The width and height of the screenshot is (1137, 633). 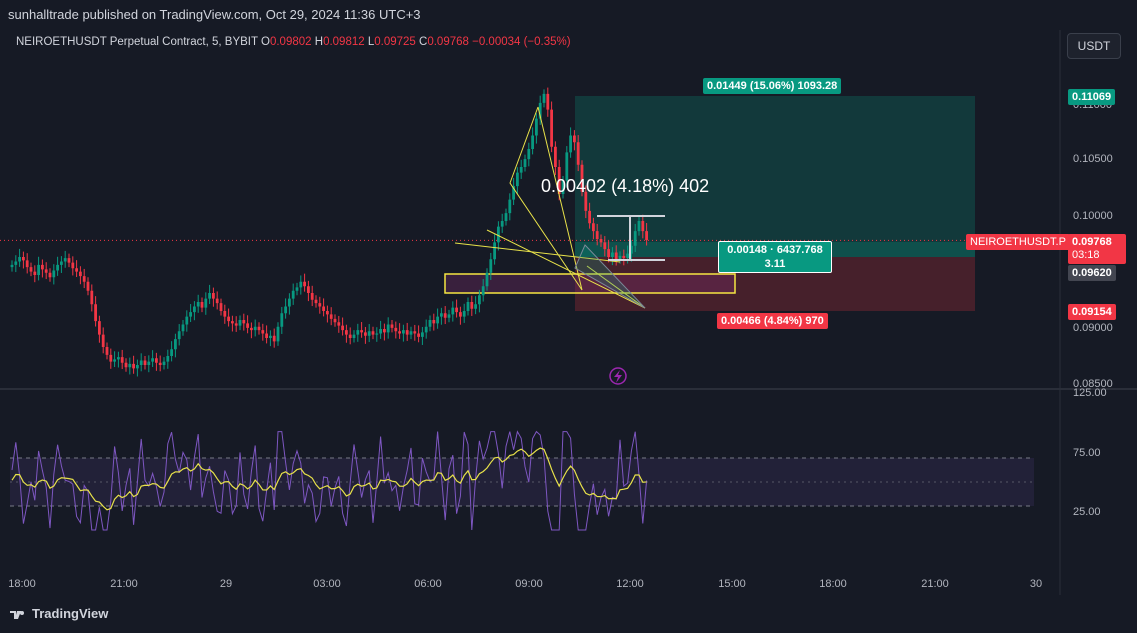 I want to click on lightning-icon, so click(x=618, y=376).